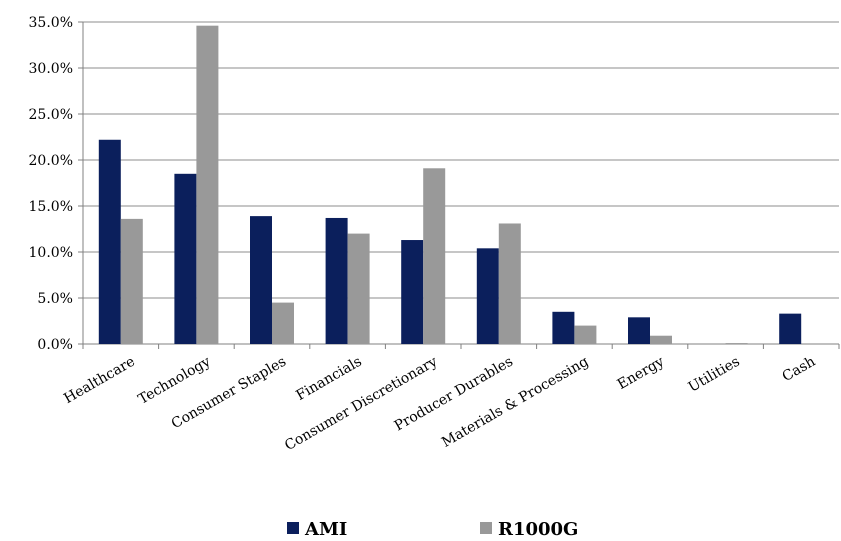 This screenshot has height=541, width=841. I want to click on y-axis: 0.0% 5.0% 10.0% 15.0% 20.0% 25.0% 30.0% 35.0%, so click(56, 184).